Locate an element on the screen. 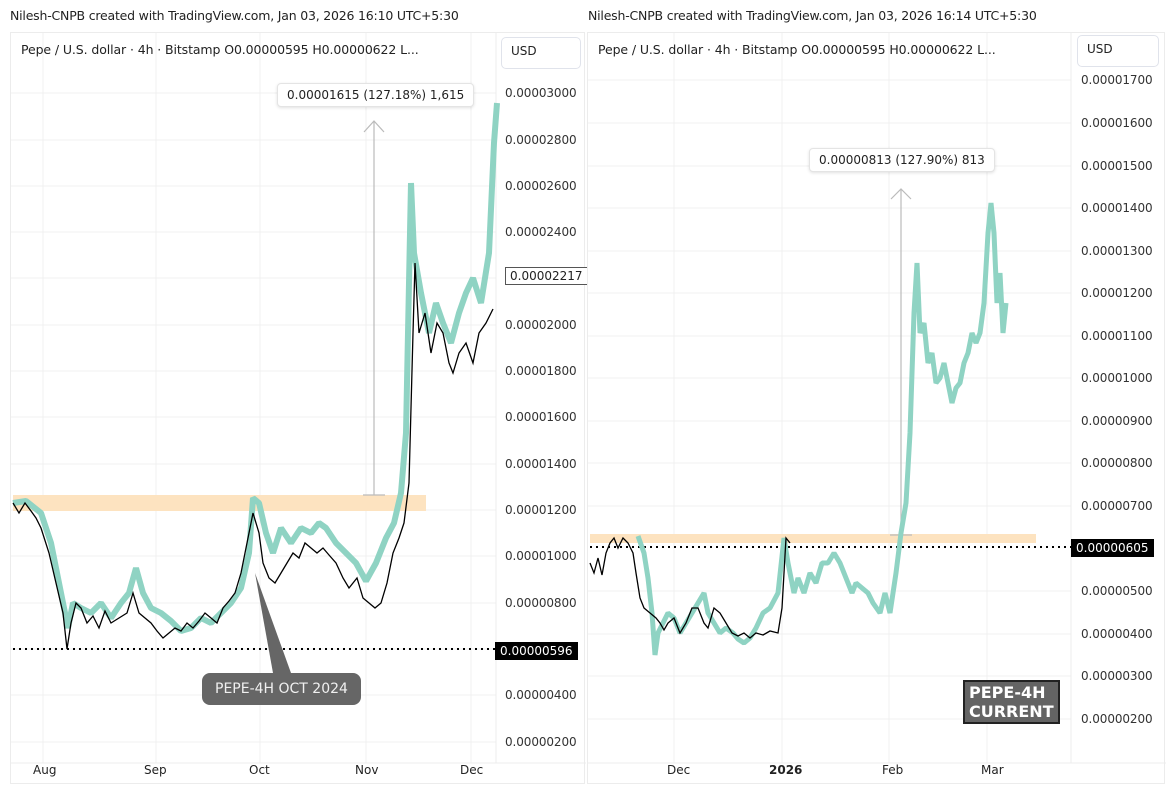 The image size is (1170, 800). y-tick: 0.00002800 is located at coordinates (541, 140).